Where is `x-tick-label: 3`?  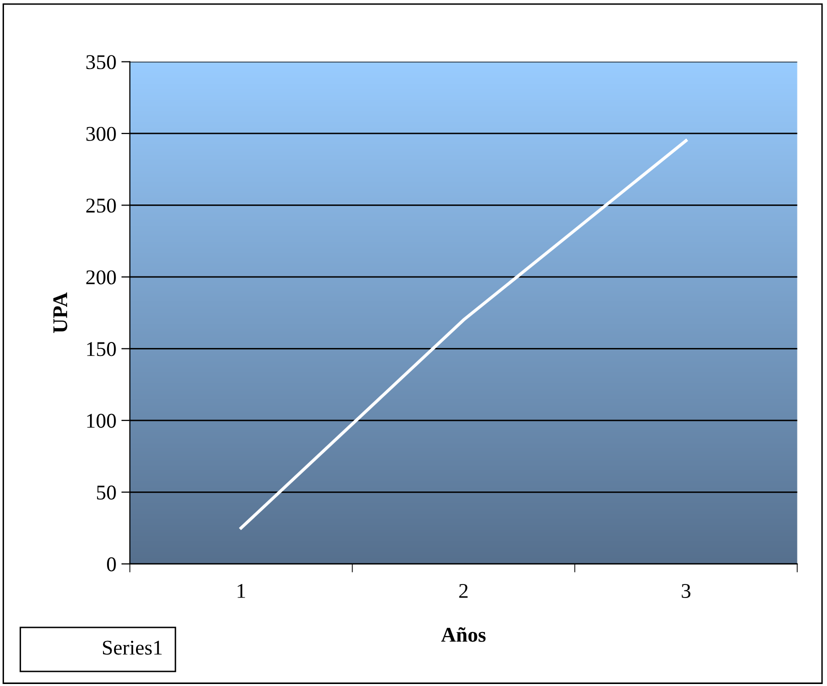
x-tick-label: 3 is located at coordinates (686, 591).